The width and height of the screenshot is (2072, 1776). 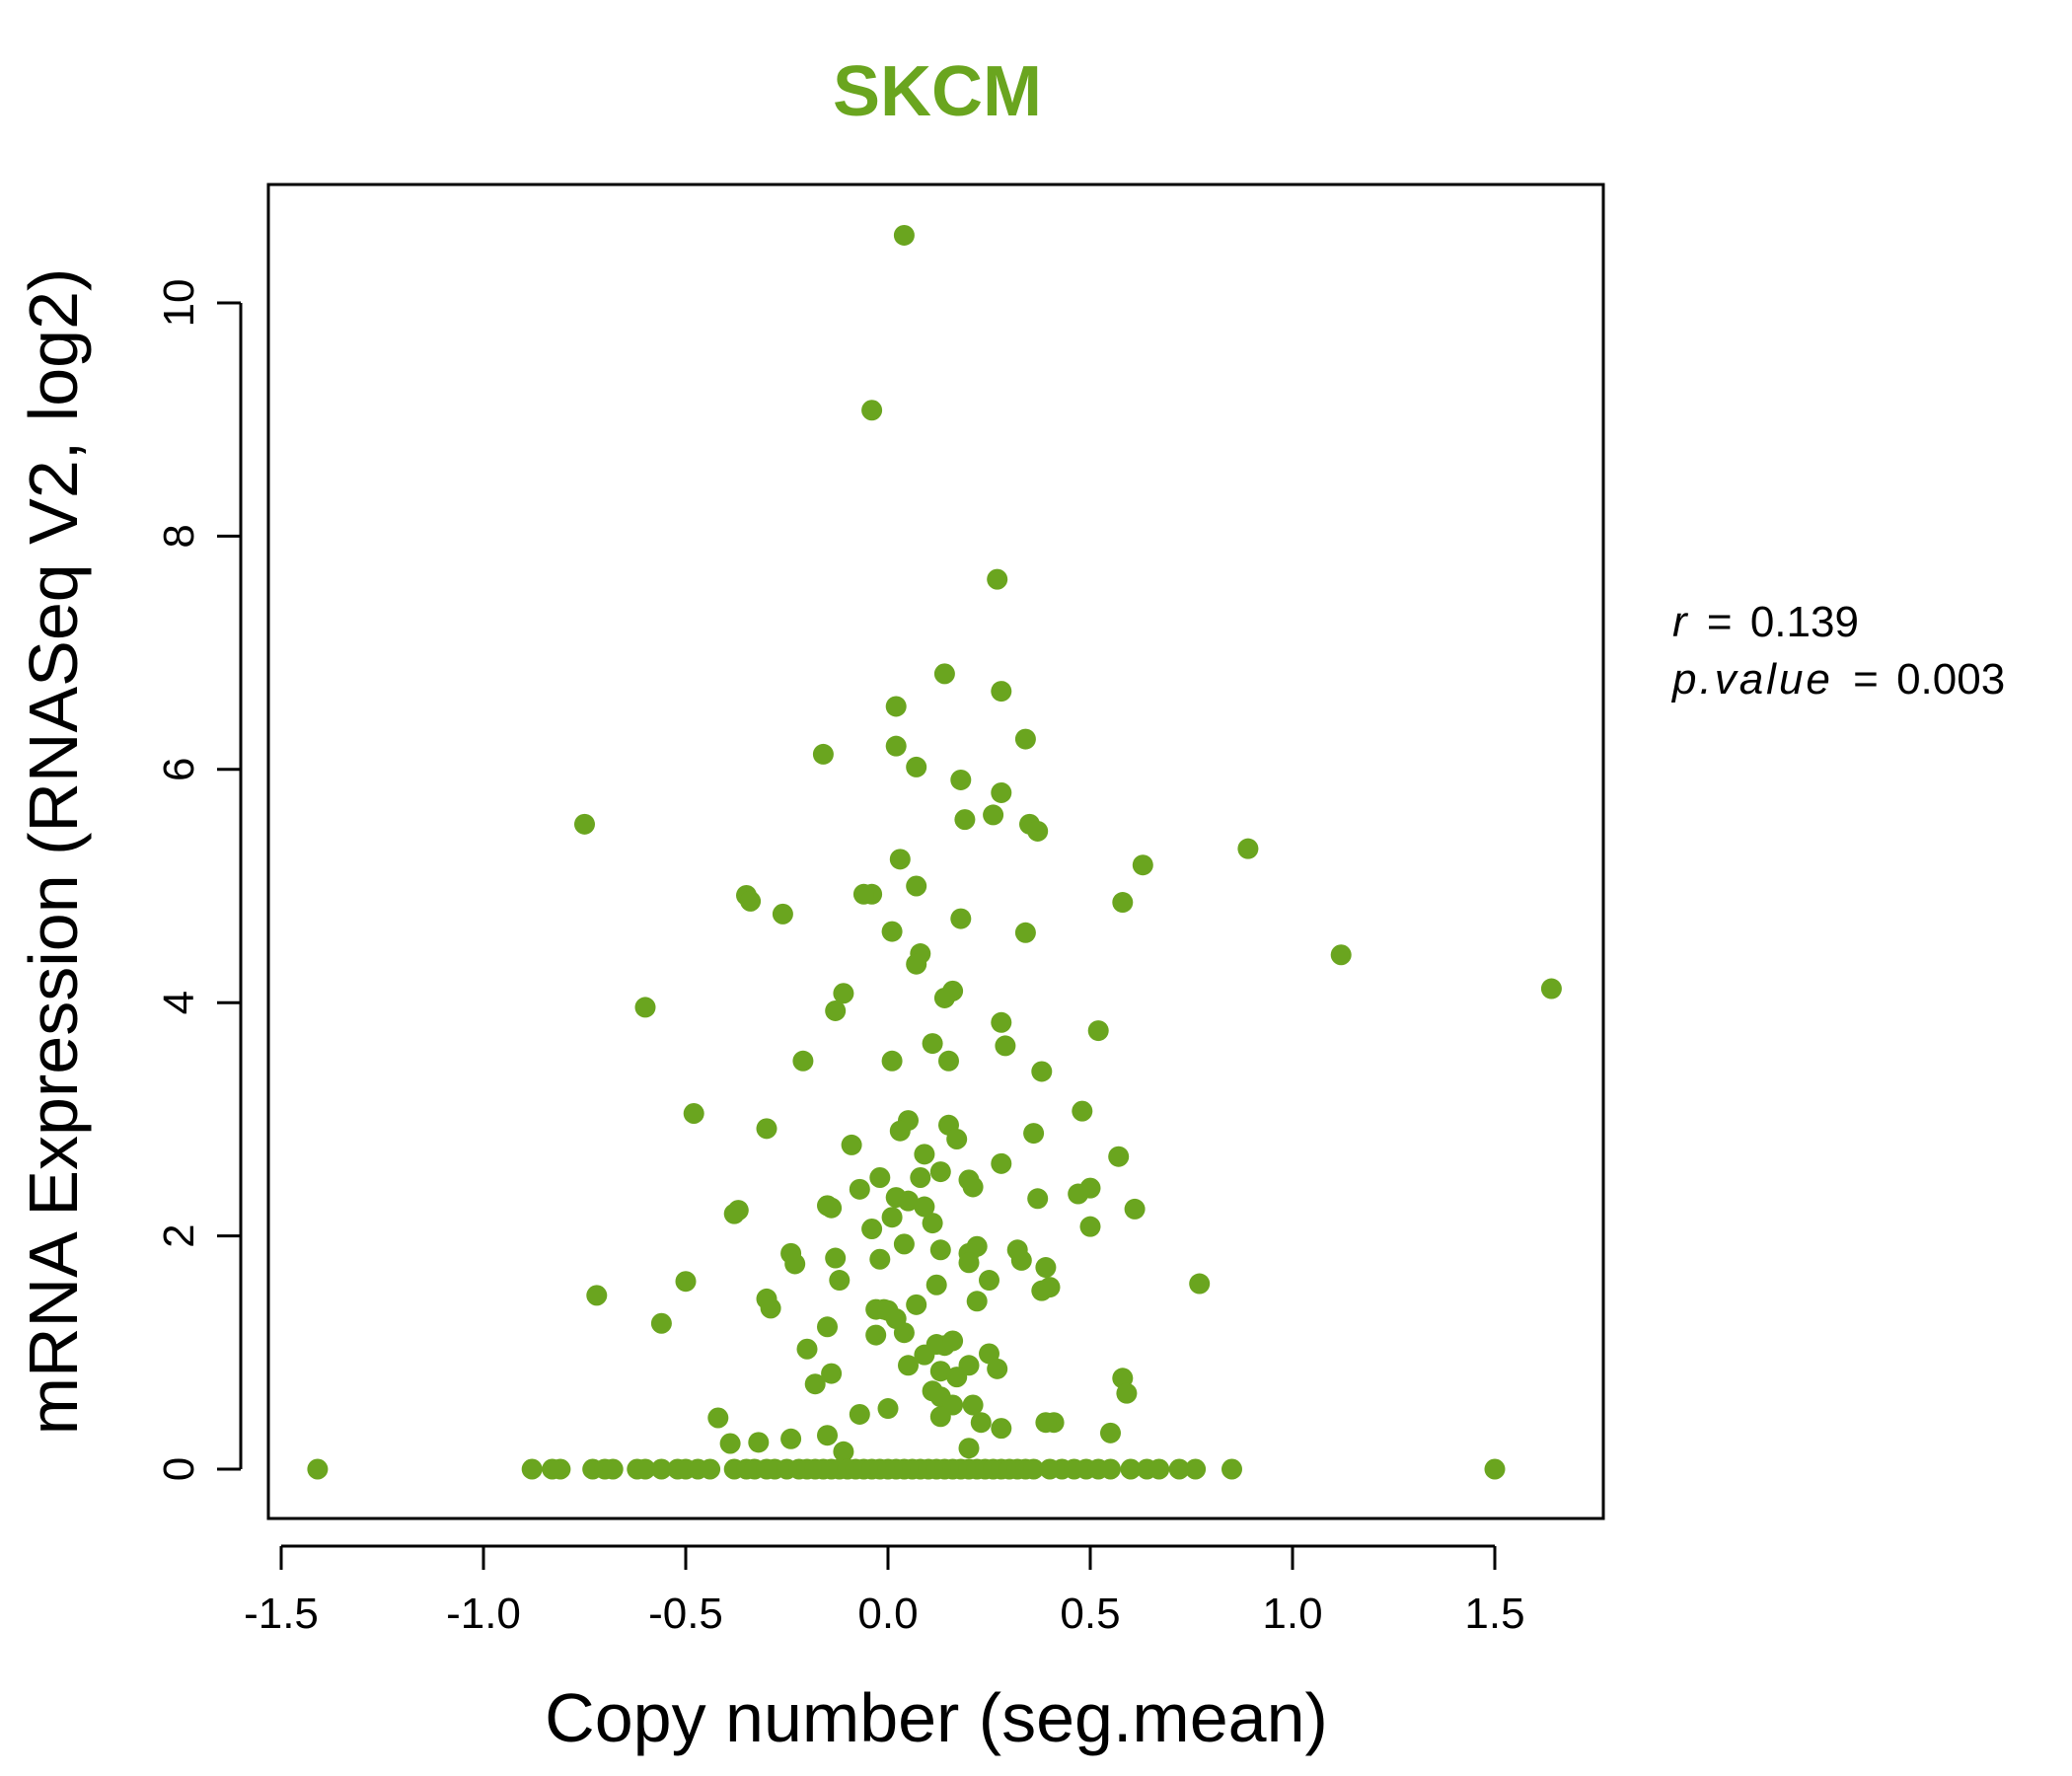 I want to click on x-axis-label: Copy number (seg.mean), so click(x=937, y=1718).